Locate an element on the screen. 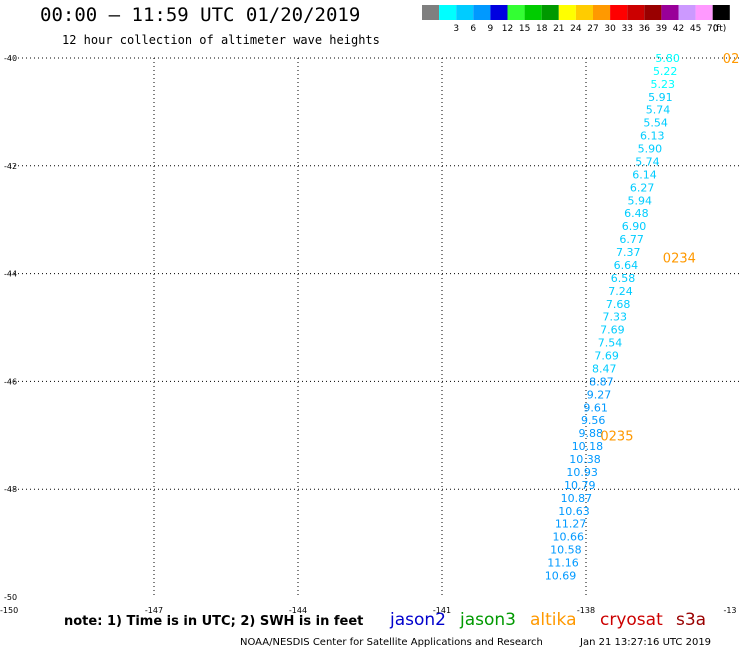  satellite-legend-altika: altika is located at coordinates (553, 620).